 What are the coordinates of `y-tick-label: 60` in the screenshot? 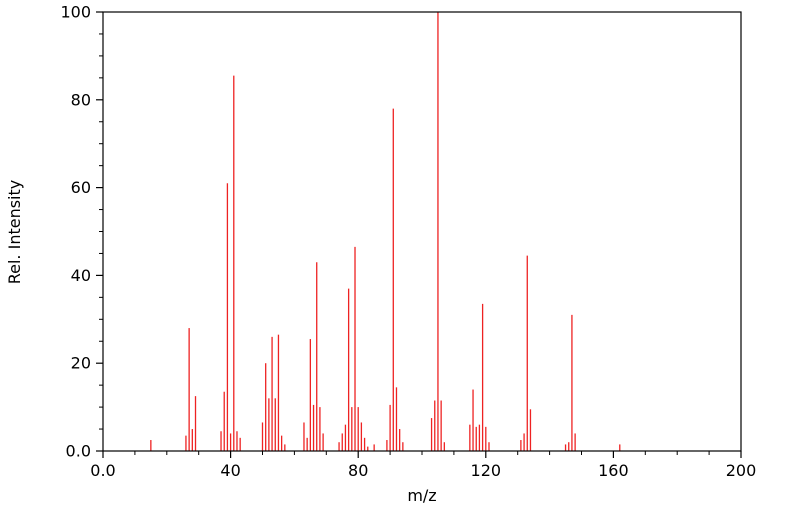 It's located at (81, 187).